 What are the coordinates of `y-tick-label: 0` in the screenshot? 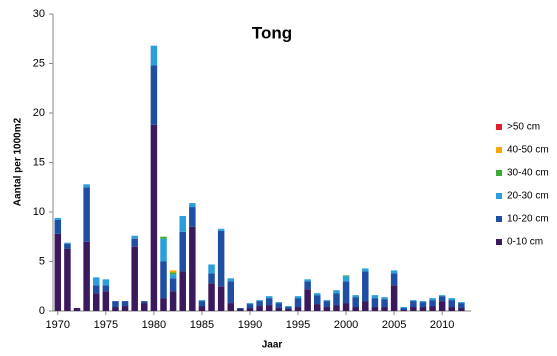 It's located at (42, 311).